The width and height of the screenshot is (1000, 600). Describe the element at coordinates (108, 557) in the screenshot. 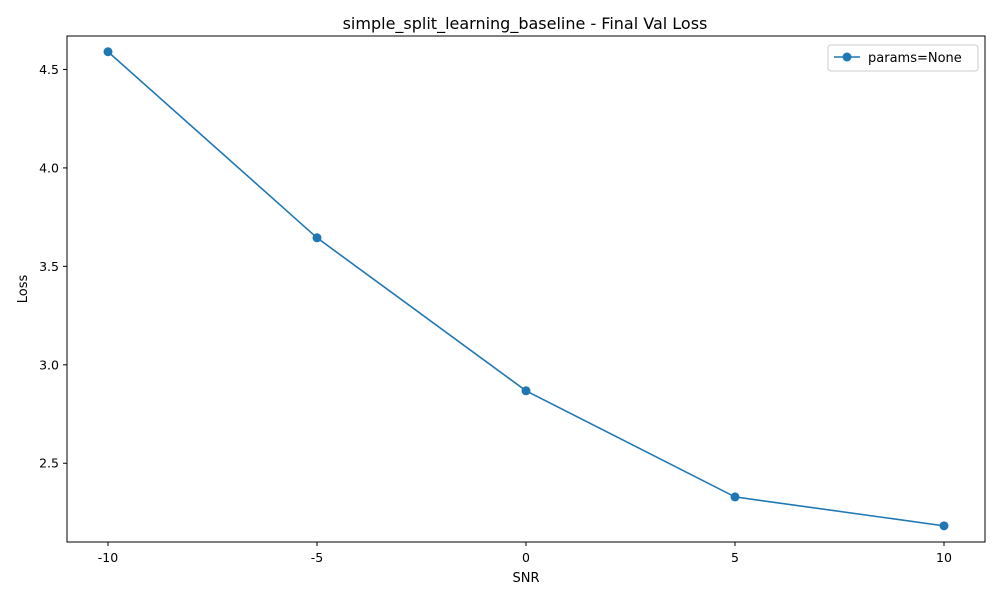

I see `x-tick-label: -10` at that location.